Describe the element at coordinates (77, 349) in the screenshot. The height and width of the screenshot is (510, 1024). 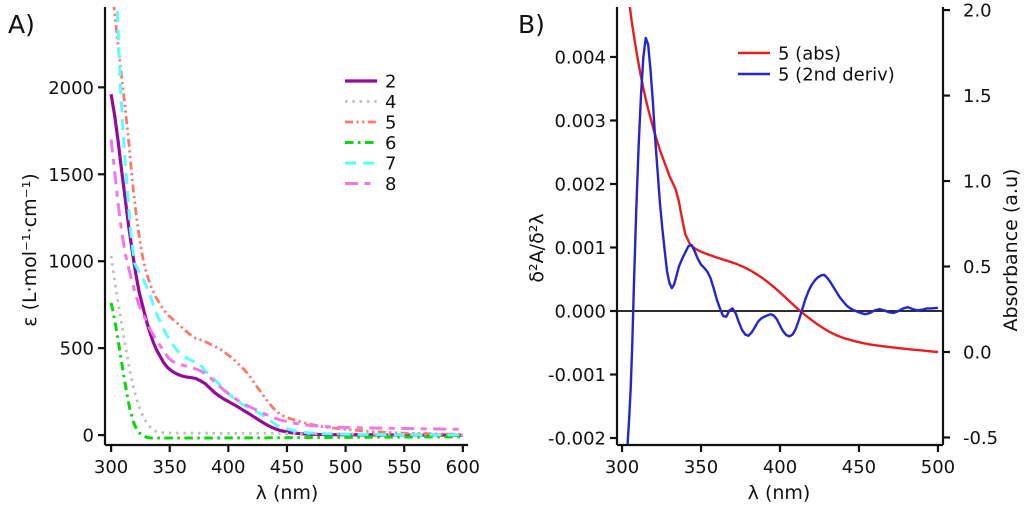
I see `y-tick-label: 500` at that location.